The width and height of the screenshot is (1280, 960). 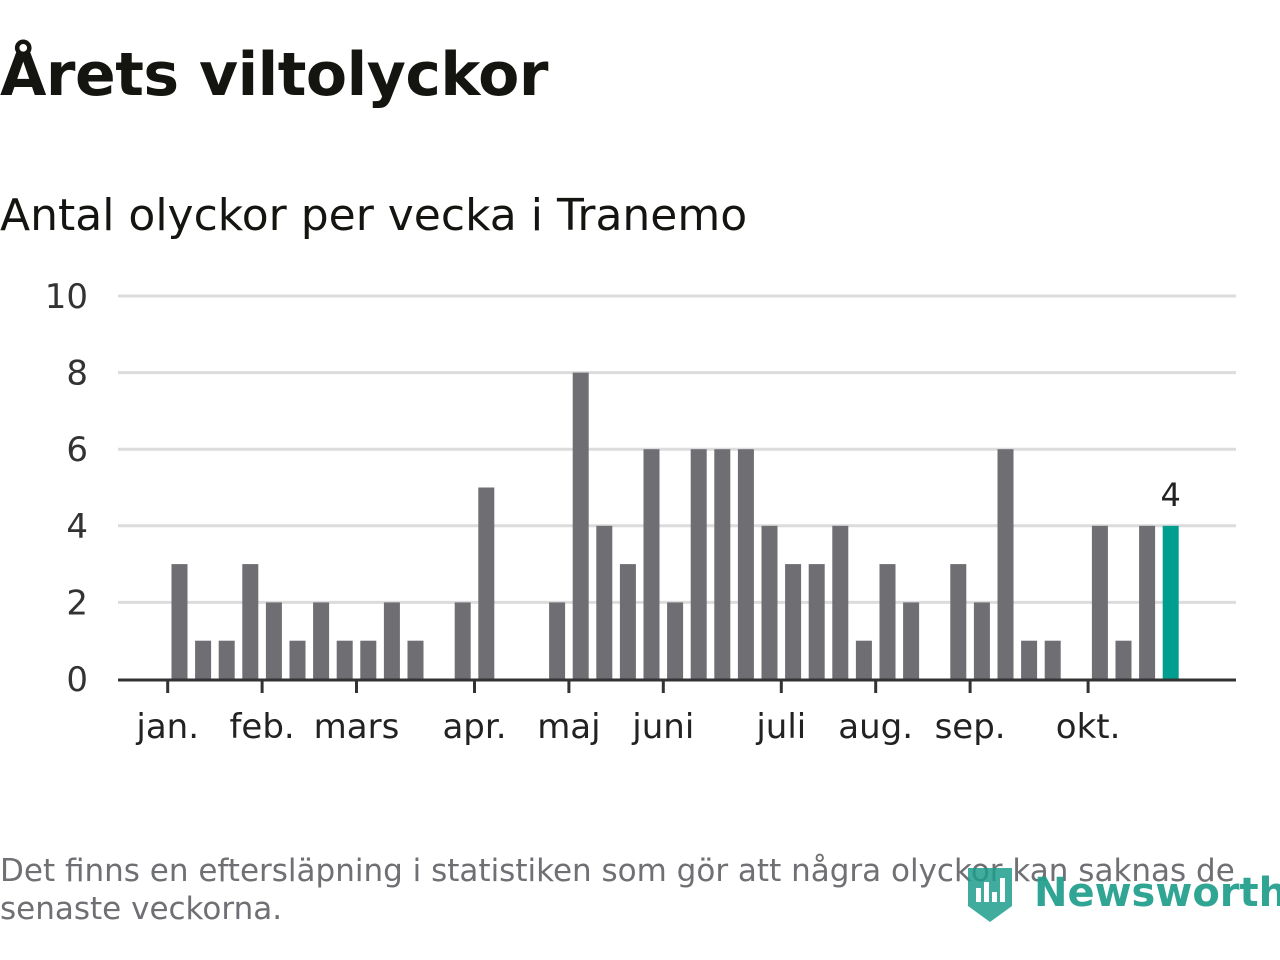 I want to click on data-labels: 4, so click(x=1171, y=495).